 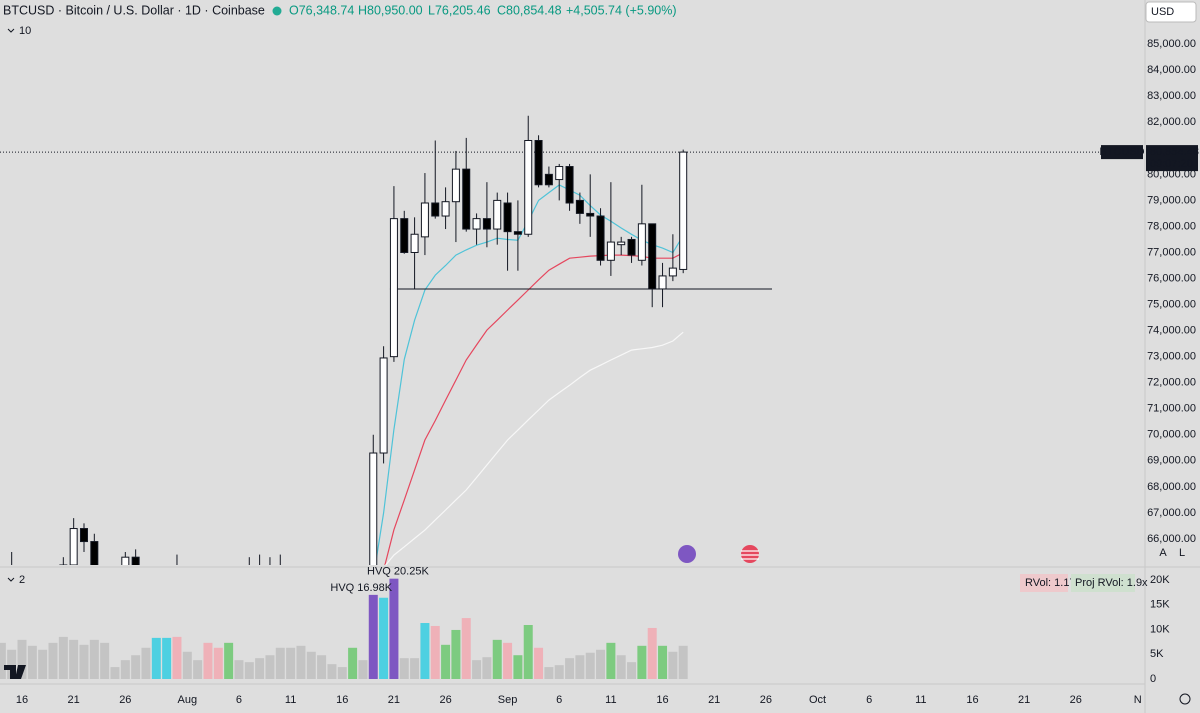 I want to click on price-badge, so click(x=1172, y=158).